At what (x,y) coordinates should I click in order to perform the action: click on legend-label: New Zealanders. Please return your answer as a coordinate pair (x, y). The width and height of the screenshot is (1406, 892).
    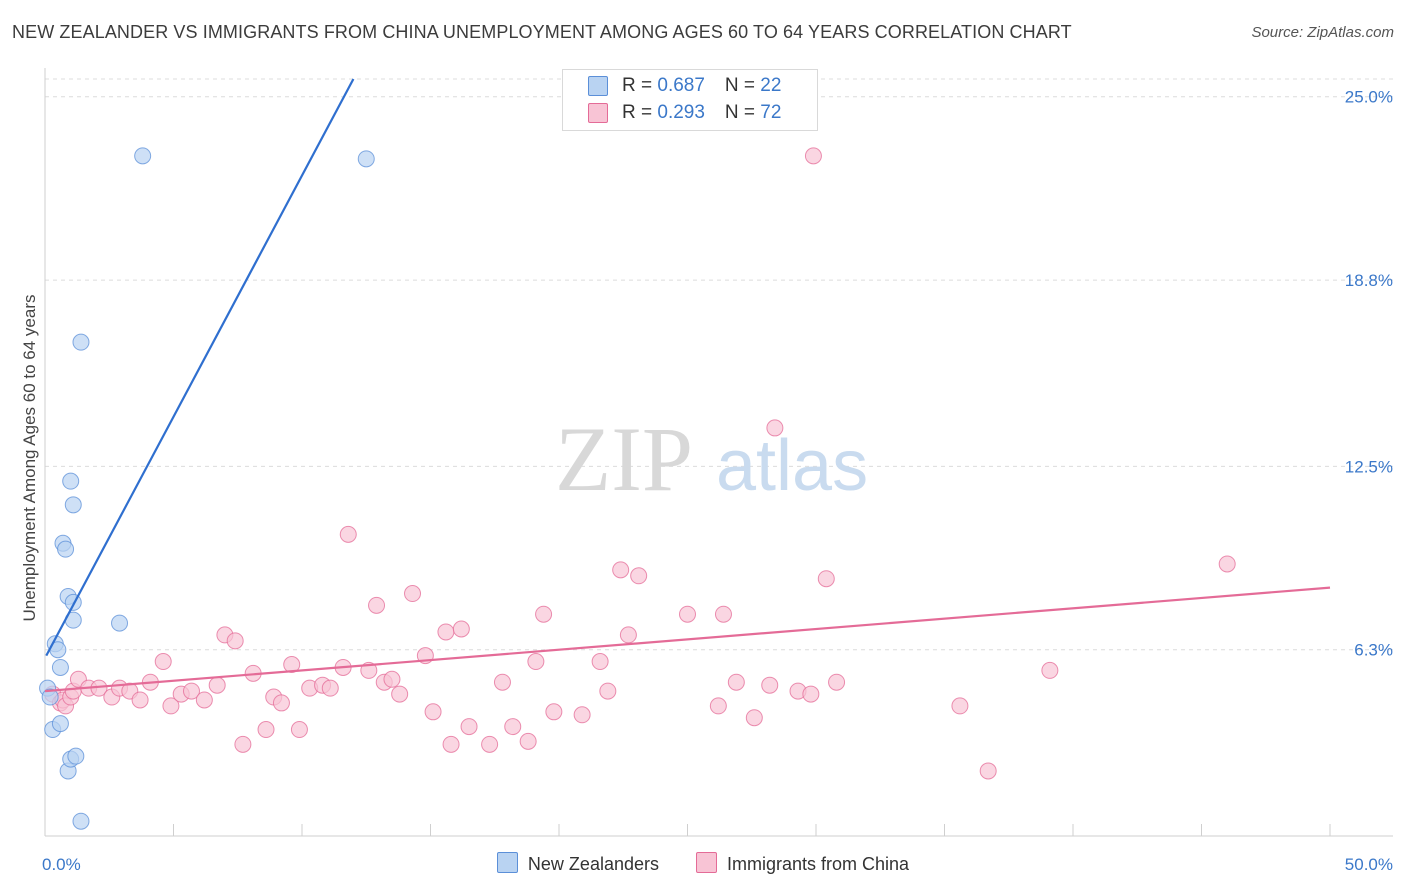
    Looking at the image, I should click on (593, 864).